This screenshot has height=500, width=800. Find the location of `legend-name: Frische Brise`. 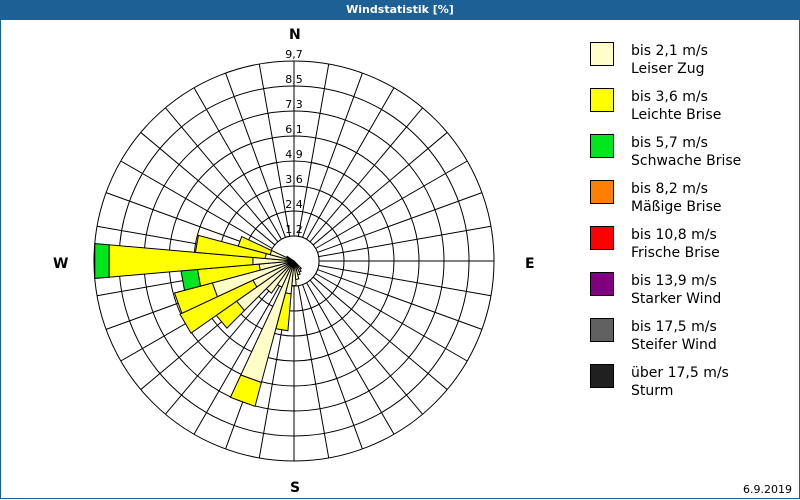

legend-name: Frische Brise is located at coordinates (675, 253).